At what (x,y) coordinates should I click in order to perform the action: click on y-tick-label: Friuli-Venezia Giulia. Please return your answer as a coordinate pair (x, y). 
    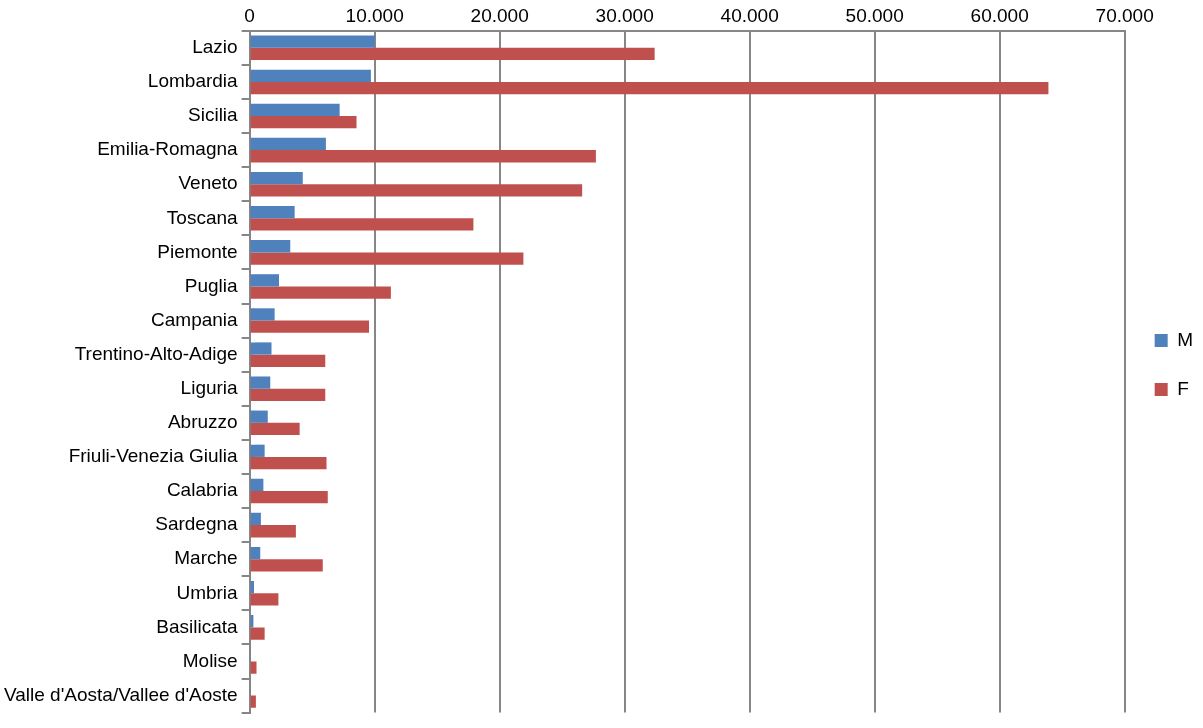
    Looking at the image, I should click on (153, 456).